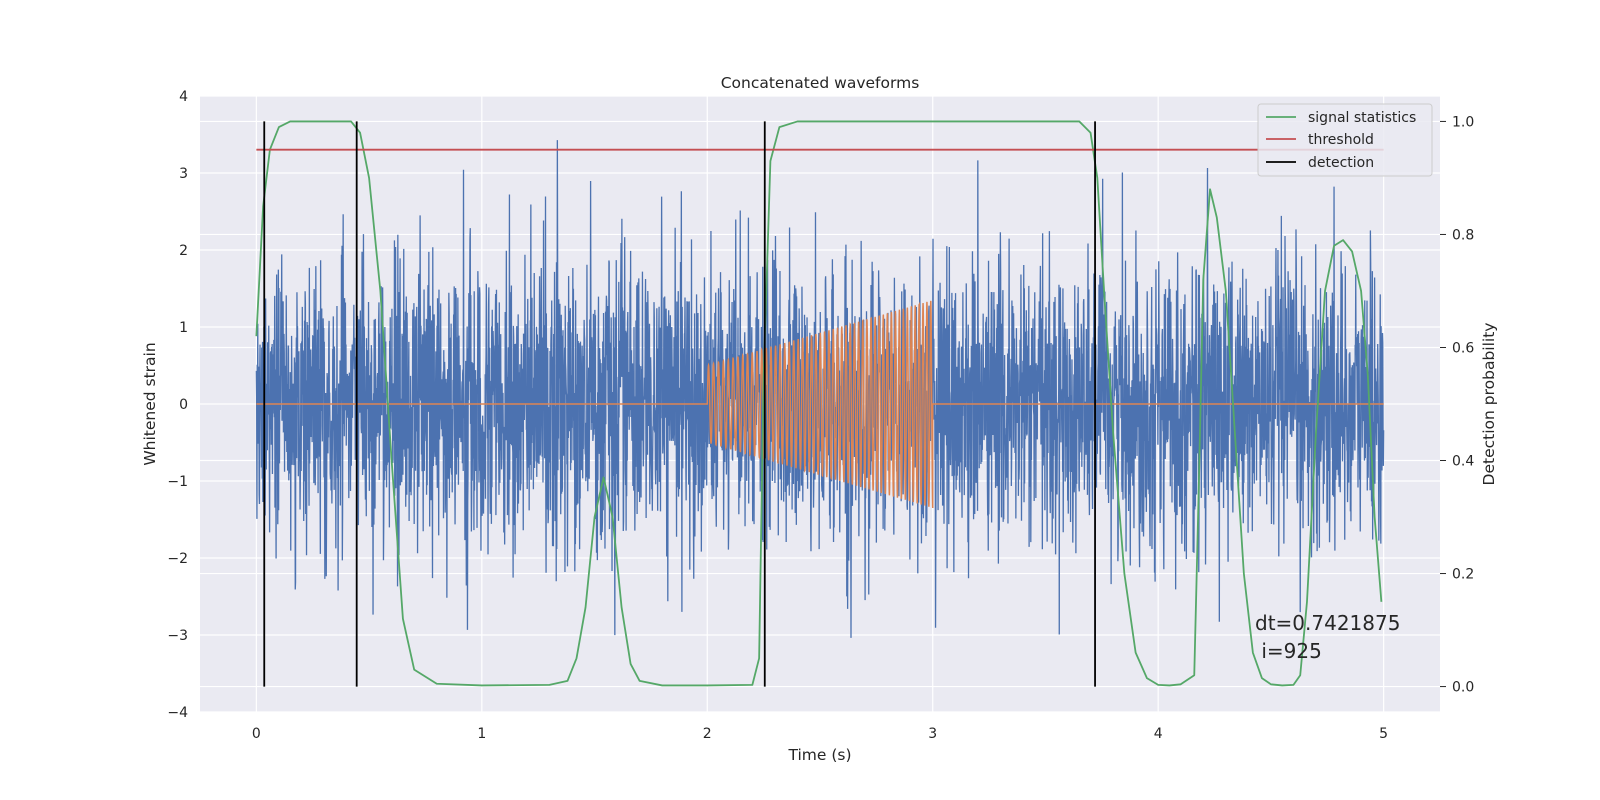  I want to click on legend-label-detection: detection, so click(1341, 163).